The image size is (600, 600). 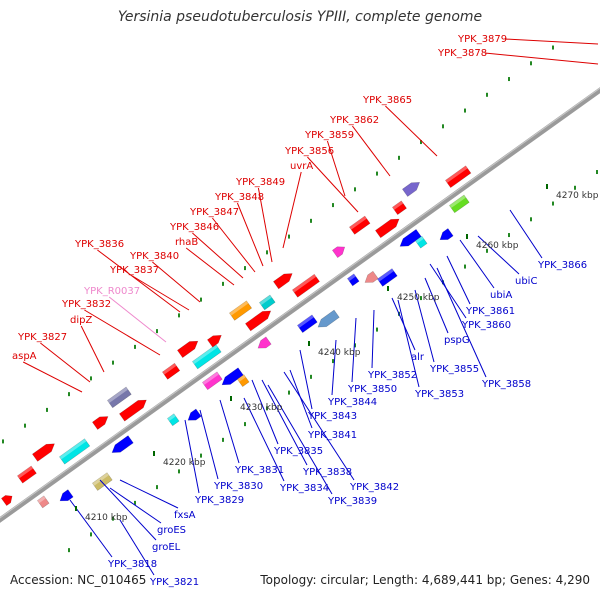 I want to click on gene-label-ypk-3858: YPK_3858, so click(x=506, y=384).